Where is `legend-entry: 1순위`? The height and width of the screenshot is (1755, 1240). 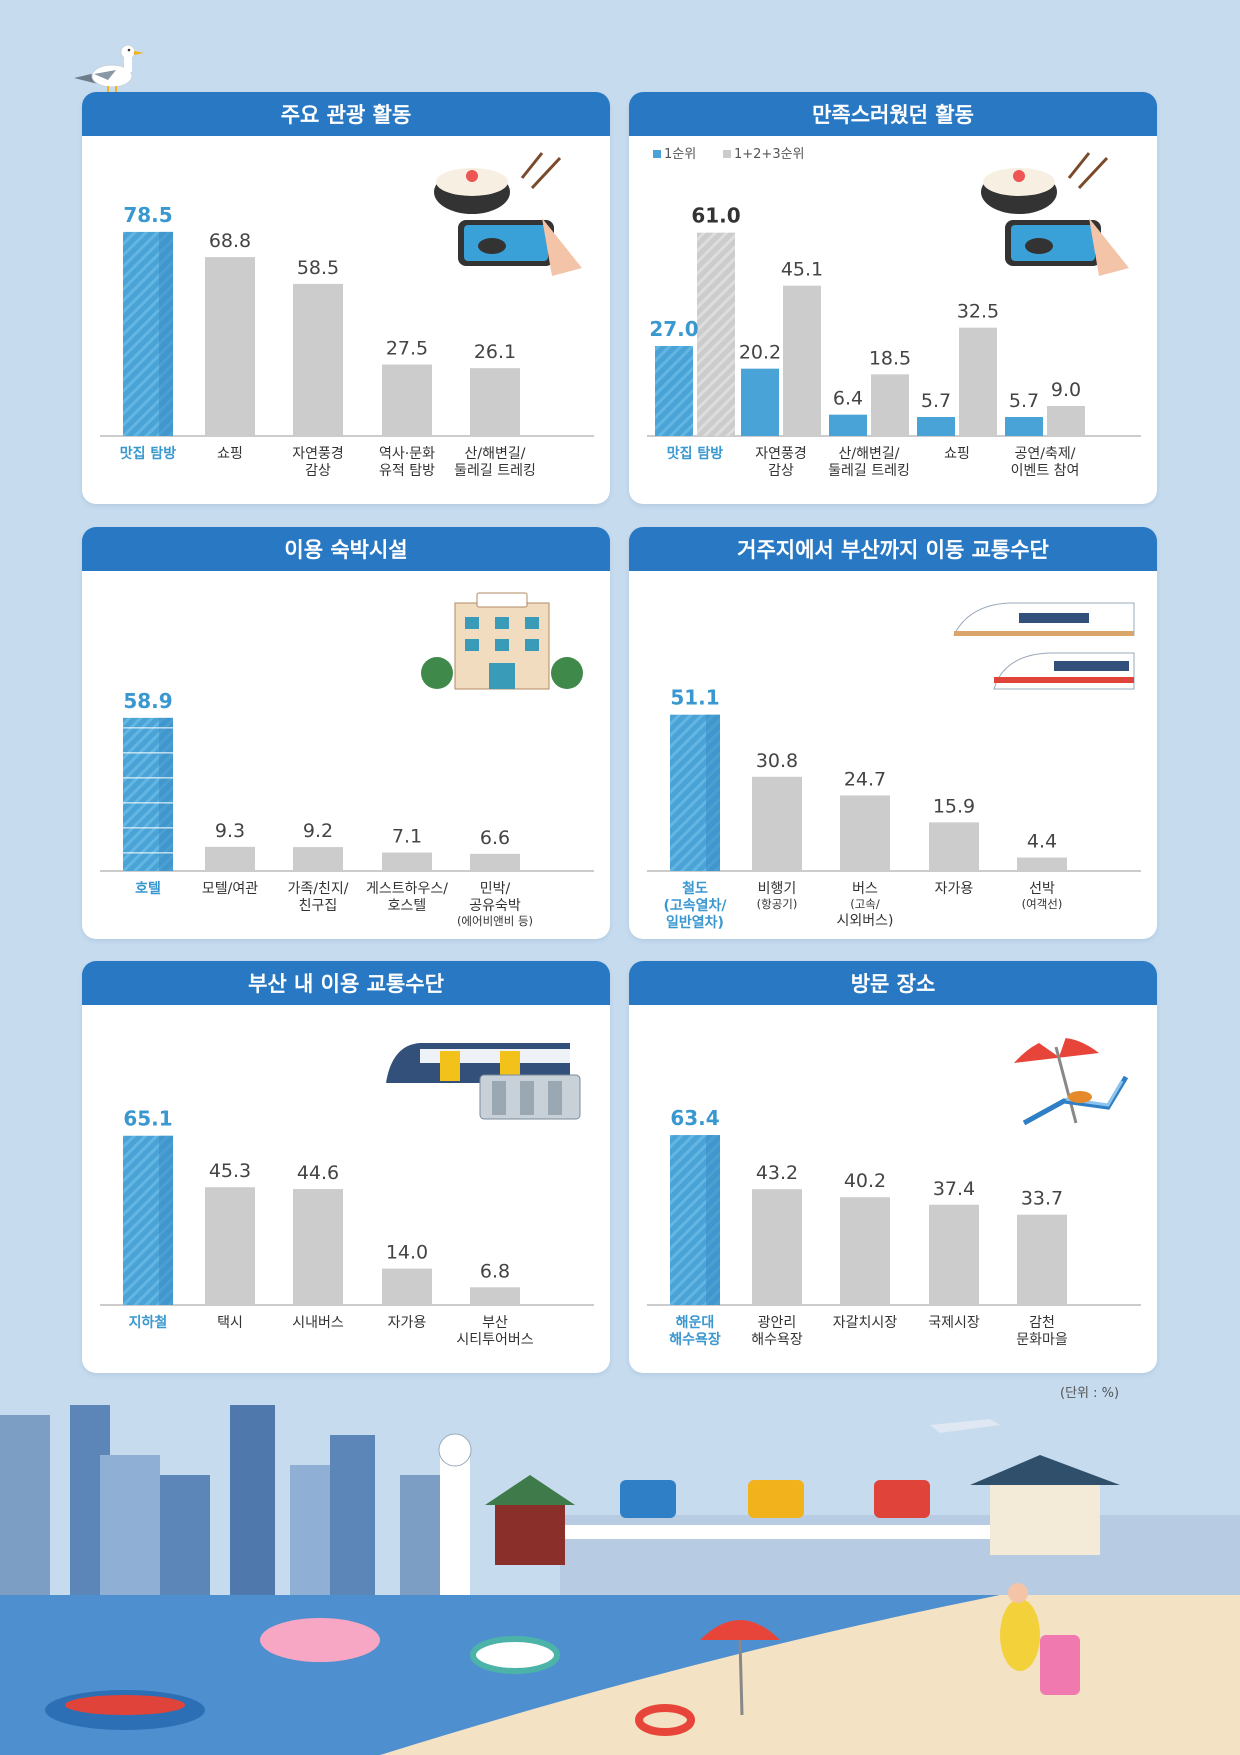
legend-entry: 1순위 is located at coordinates (680, 154).